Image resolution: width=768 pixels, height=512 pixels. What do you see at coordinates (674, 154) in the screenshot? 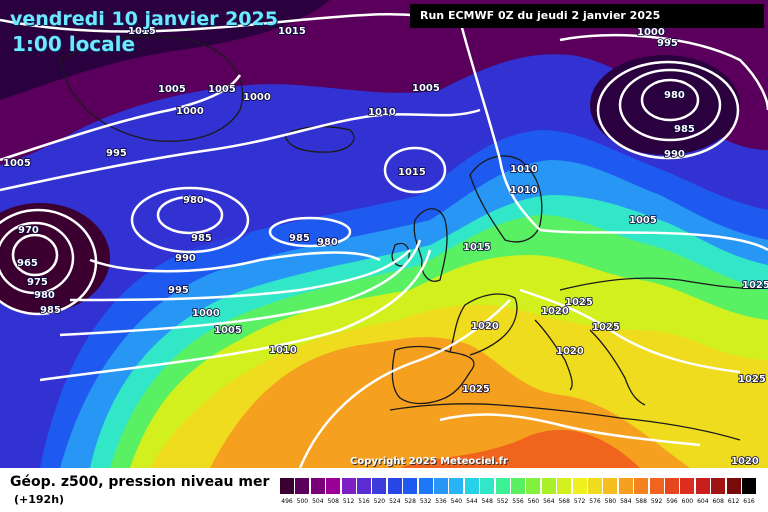
I see `isobar-pressure-label: 990` at bounding box center [674, 154].